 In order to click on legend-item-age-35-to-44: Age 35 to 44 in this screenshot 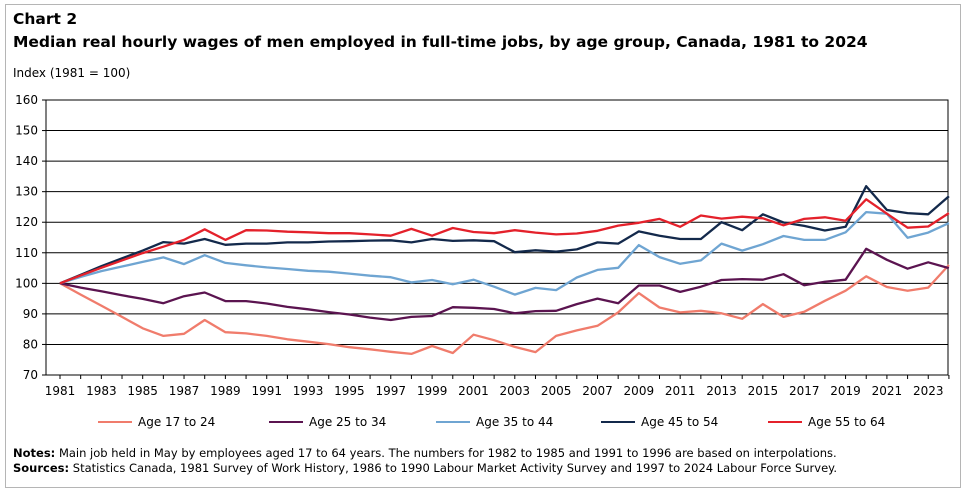, I will do `click(494, 422)`.